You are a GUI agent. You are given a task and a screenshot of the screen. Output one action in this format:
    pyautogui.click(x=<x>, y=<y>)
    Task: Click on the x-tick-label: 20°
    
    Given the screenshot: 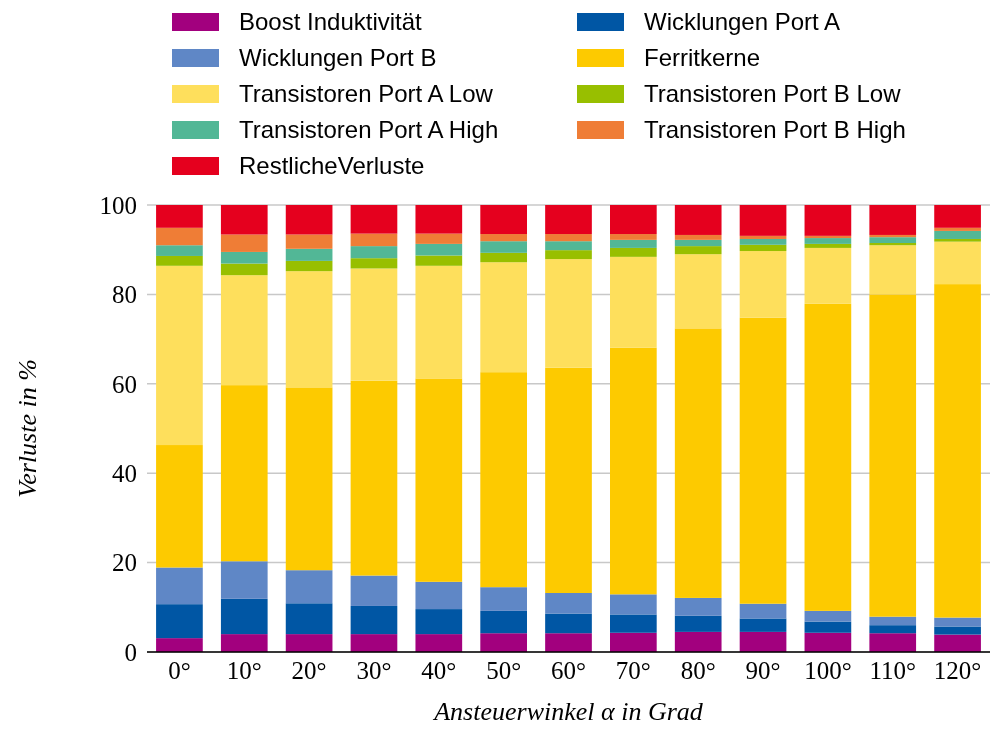 What is the action you would take?
    pyautogui.click(x=309, y=670)
    